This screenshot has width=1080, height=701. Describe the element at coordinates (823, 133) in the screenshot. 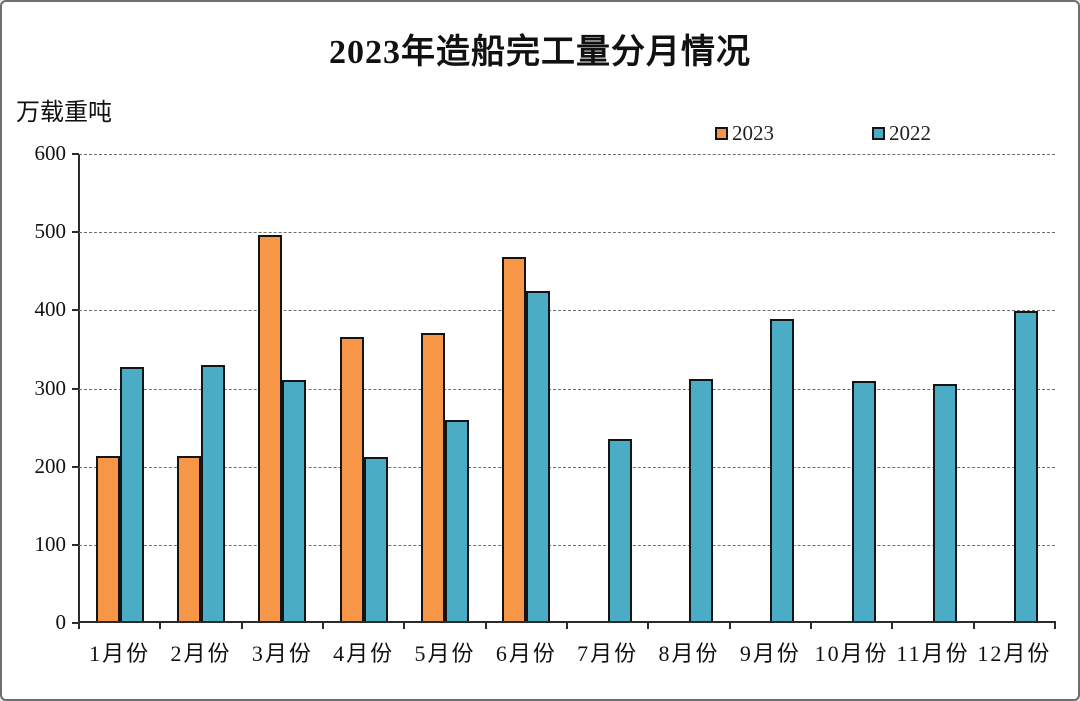

I see `chart-legend: 2023 2022` at that location.